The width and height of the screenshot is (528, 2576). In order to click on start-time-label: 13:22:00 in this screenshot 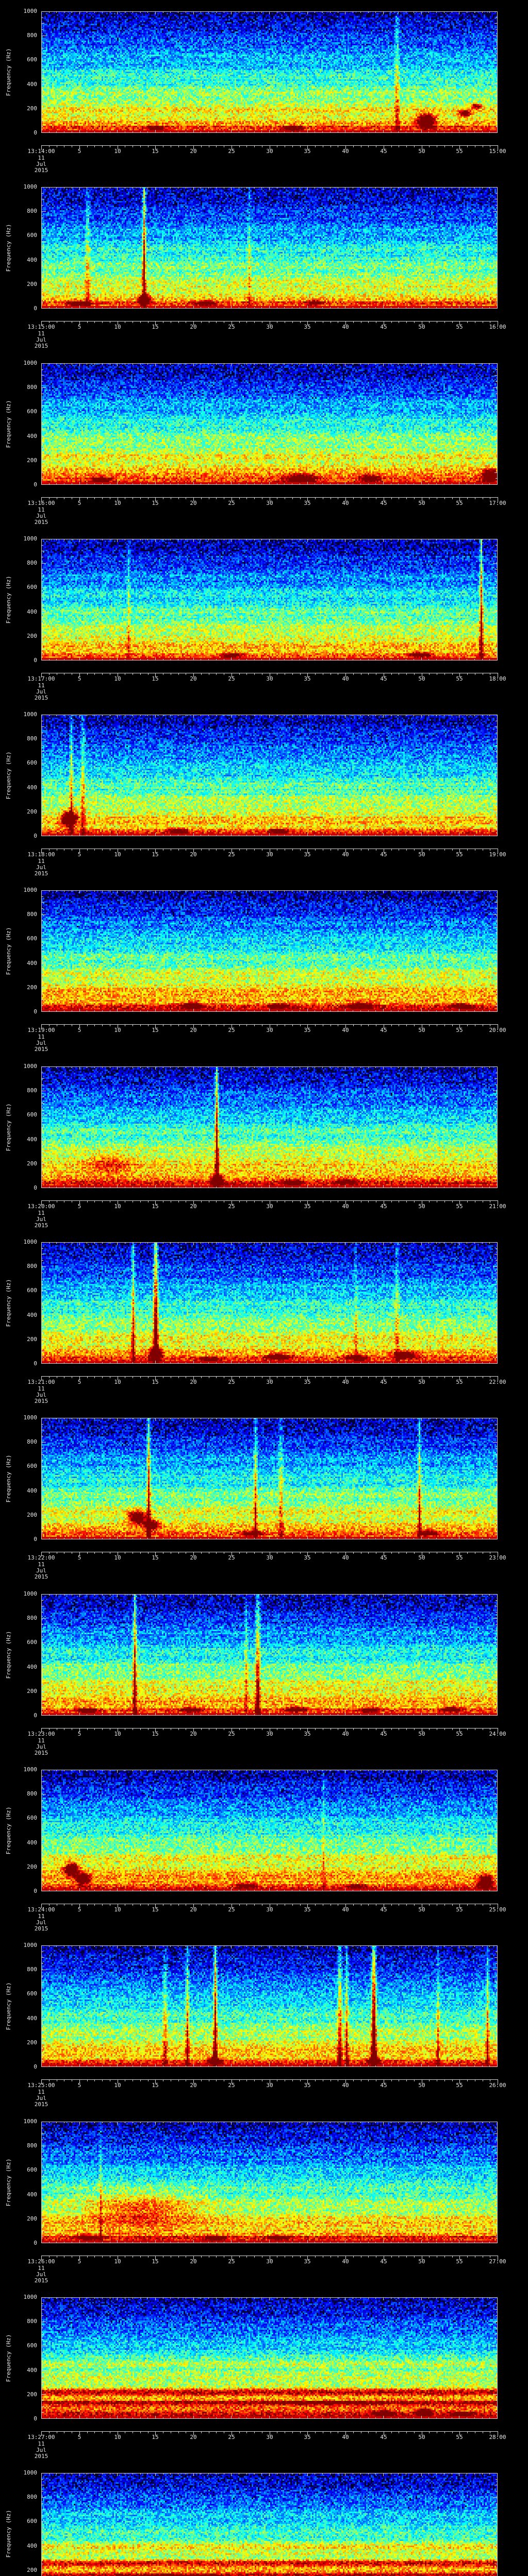, I will do `click(41, 1557)`.